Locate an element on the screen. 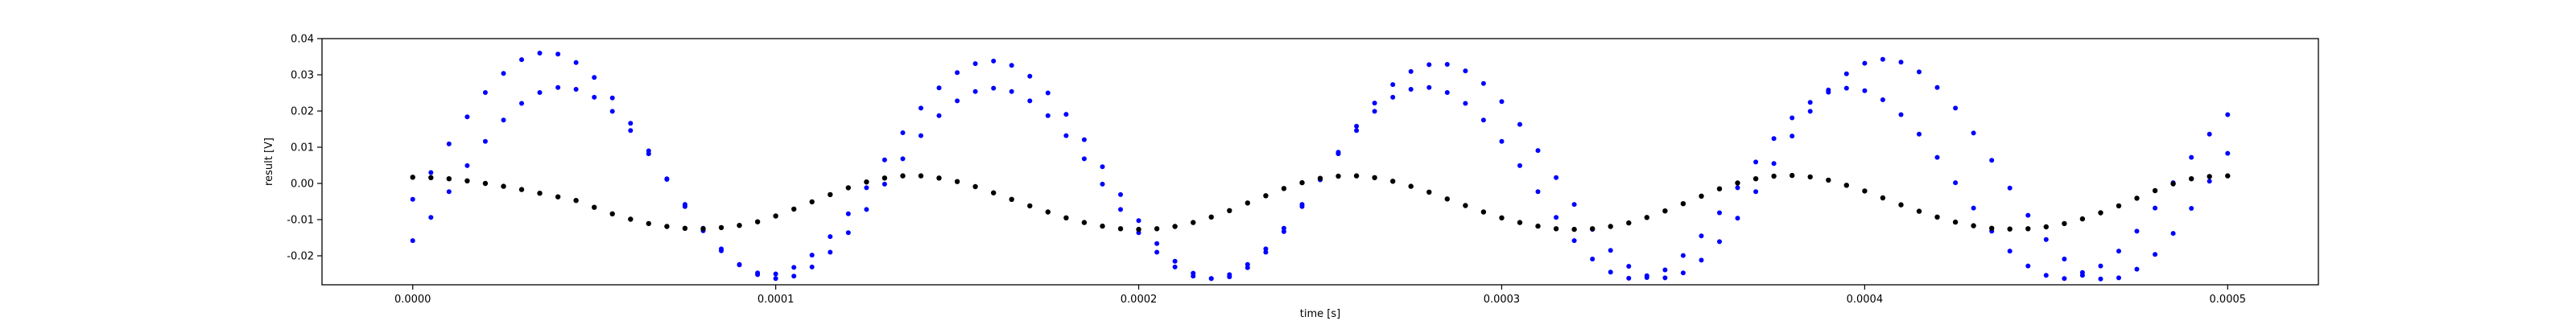 The image size is (2576, 325). x-tick-label: 0.0003 is located at coordinates (1502, 300).